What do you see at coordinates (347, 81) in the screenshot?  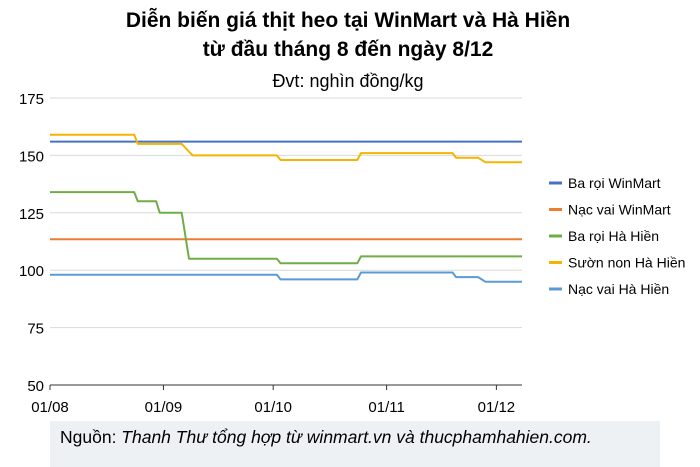 I see `unit-label: Đvt: nghìn đồng/kg` at bounding box center [347, 81].